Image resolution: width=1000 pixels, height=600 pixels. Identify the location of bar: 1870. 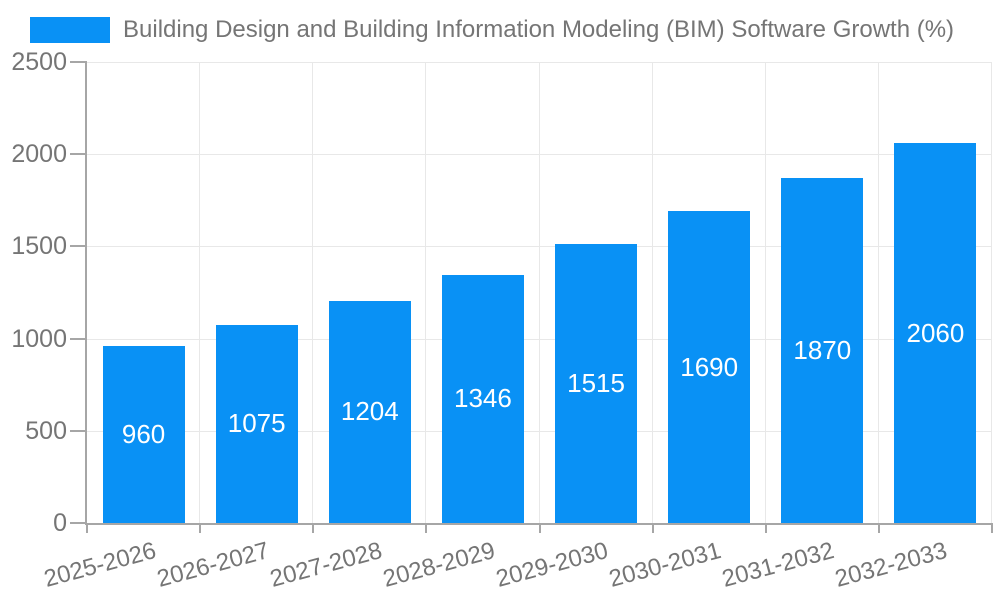
(822, 350).